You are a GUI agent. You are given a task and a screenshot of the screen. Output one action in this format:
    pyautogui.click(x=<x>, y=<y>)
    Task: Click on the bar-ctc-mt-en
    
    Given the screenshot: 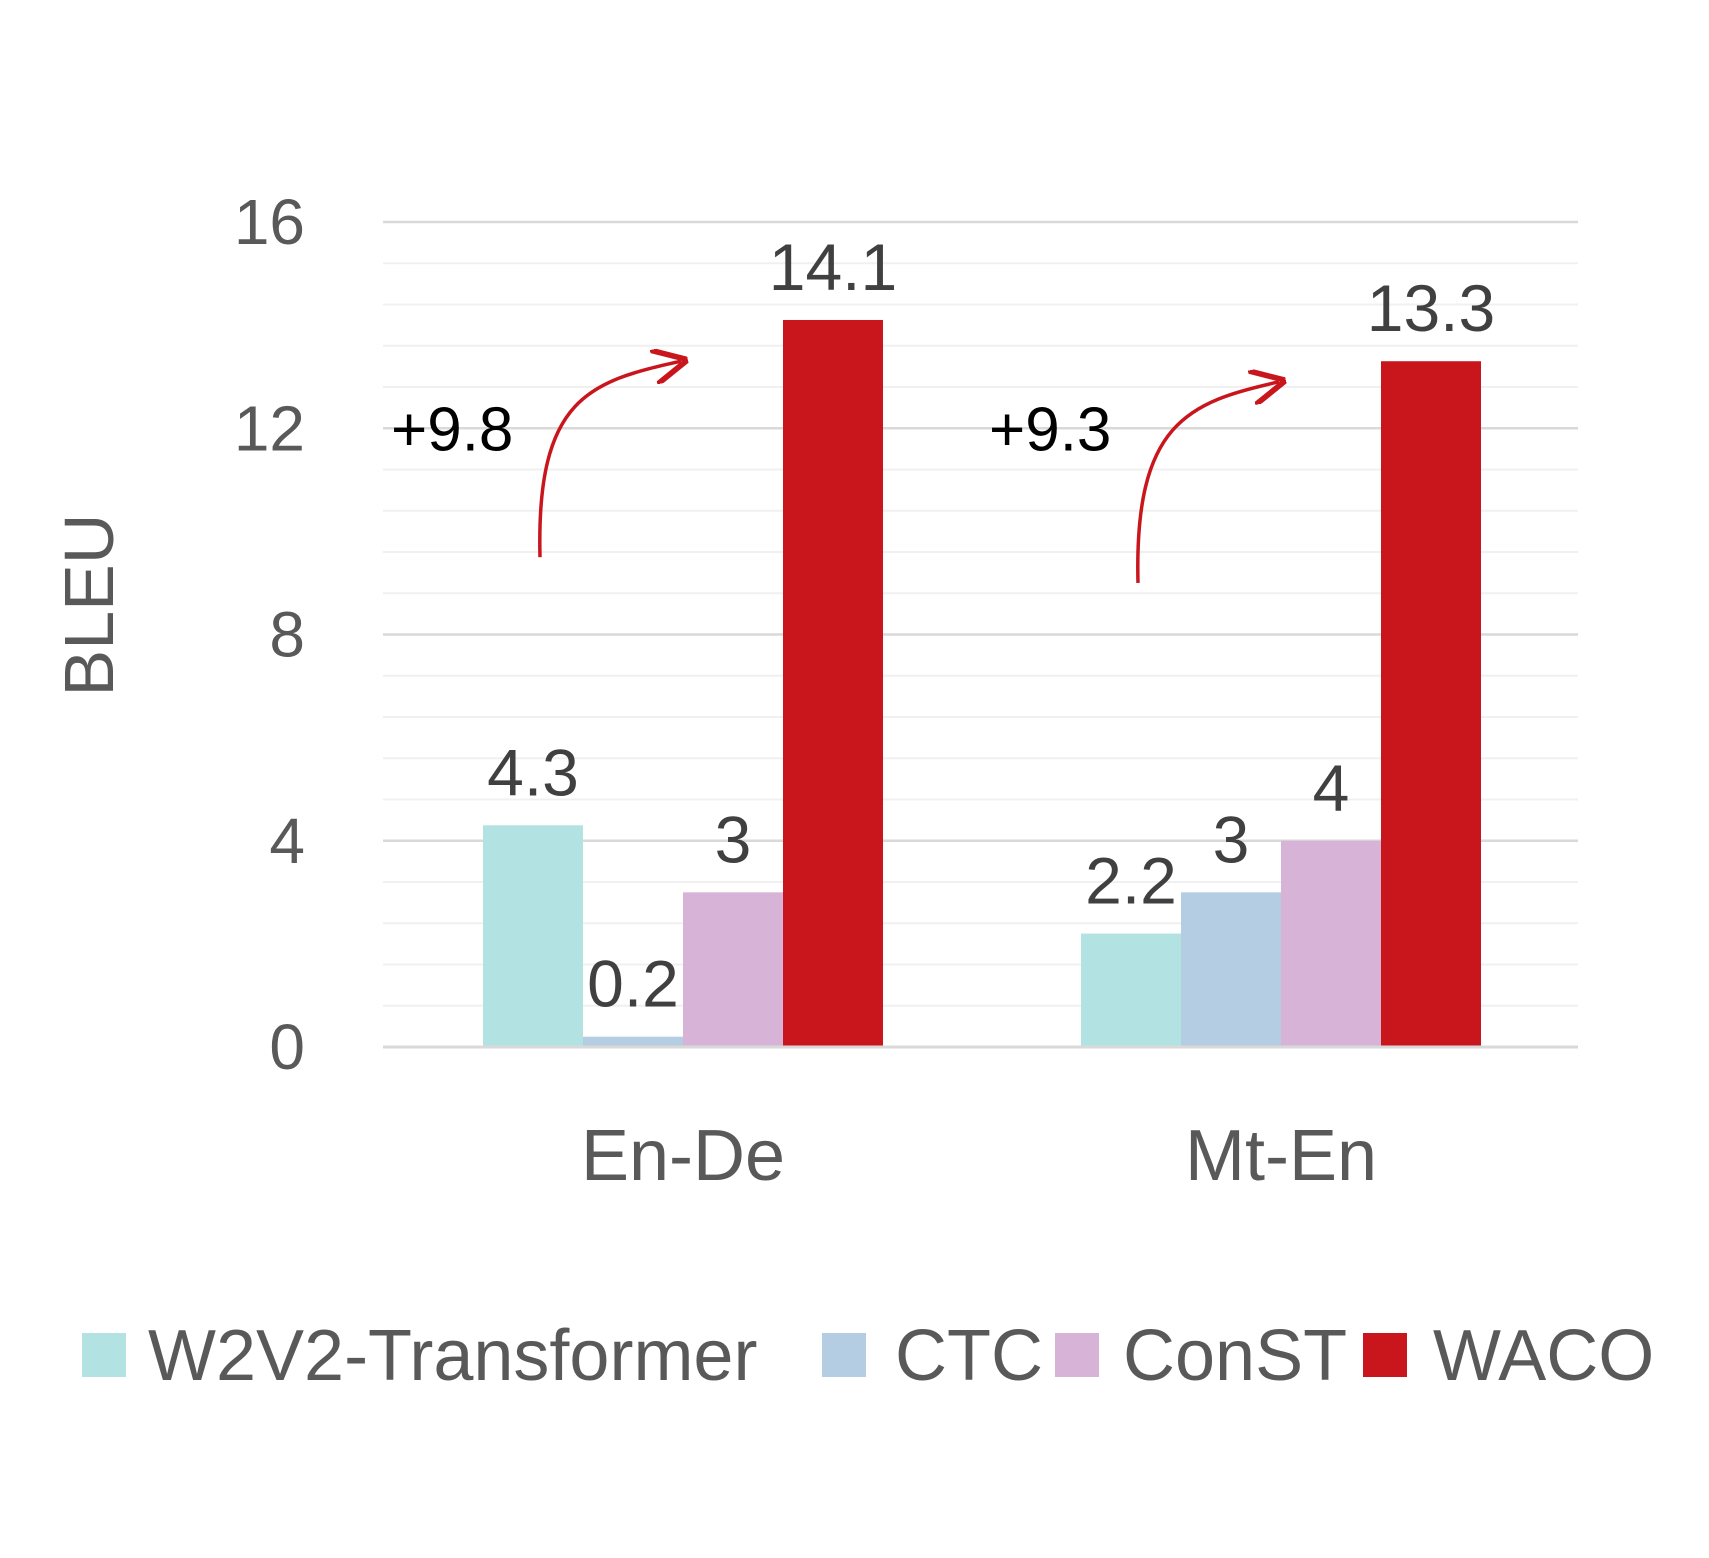 What is the action you would take?
    pyautogui.click(x=1231, y=969)
    